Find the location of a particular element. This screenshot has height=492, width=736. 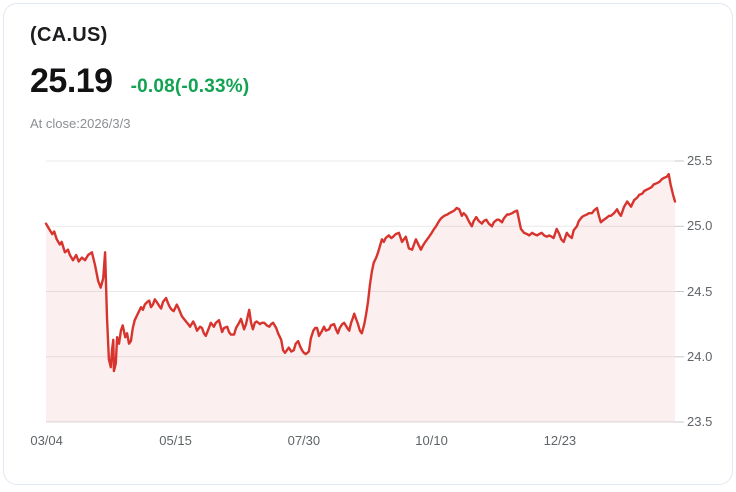

price-row: 25.19 -0.08(-0.33%) is located at coordinates (139, 81).